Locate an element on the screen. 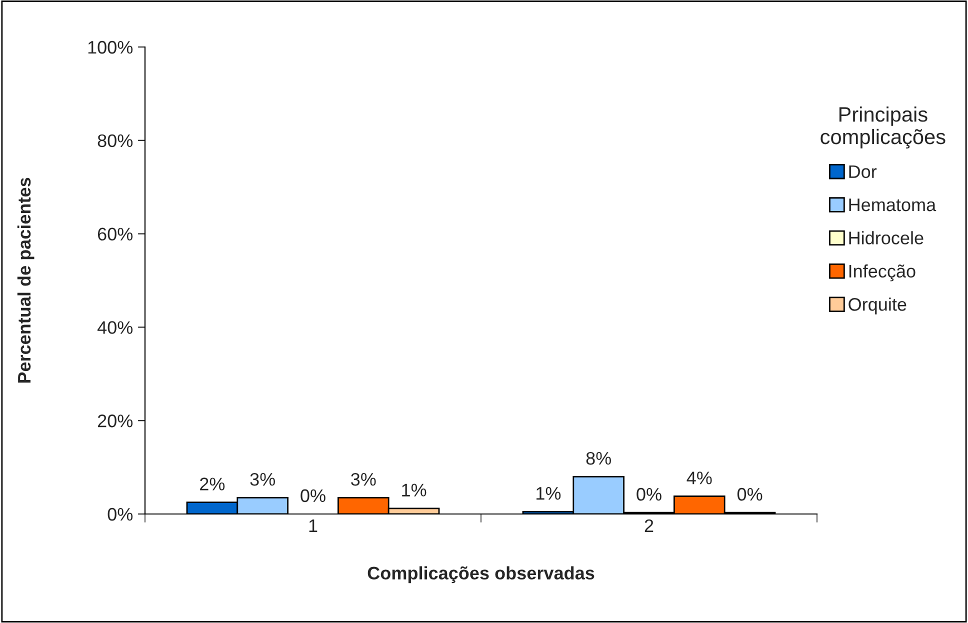 The height and width of the screenshot is (623, 968). data-label: 4% is located at coordinates (699, 478).